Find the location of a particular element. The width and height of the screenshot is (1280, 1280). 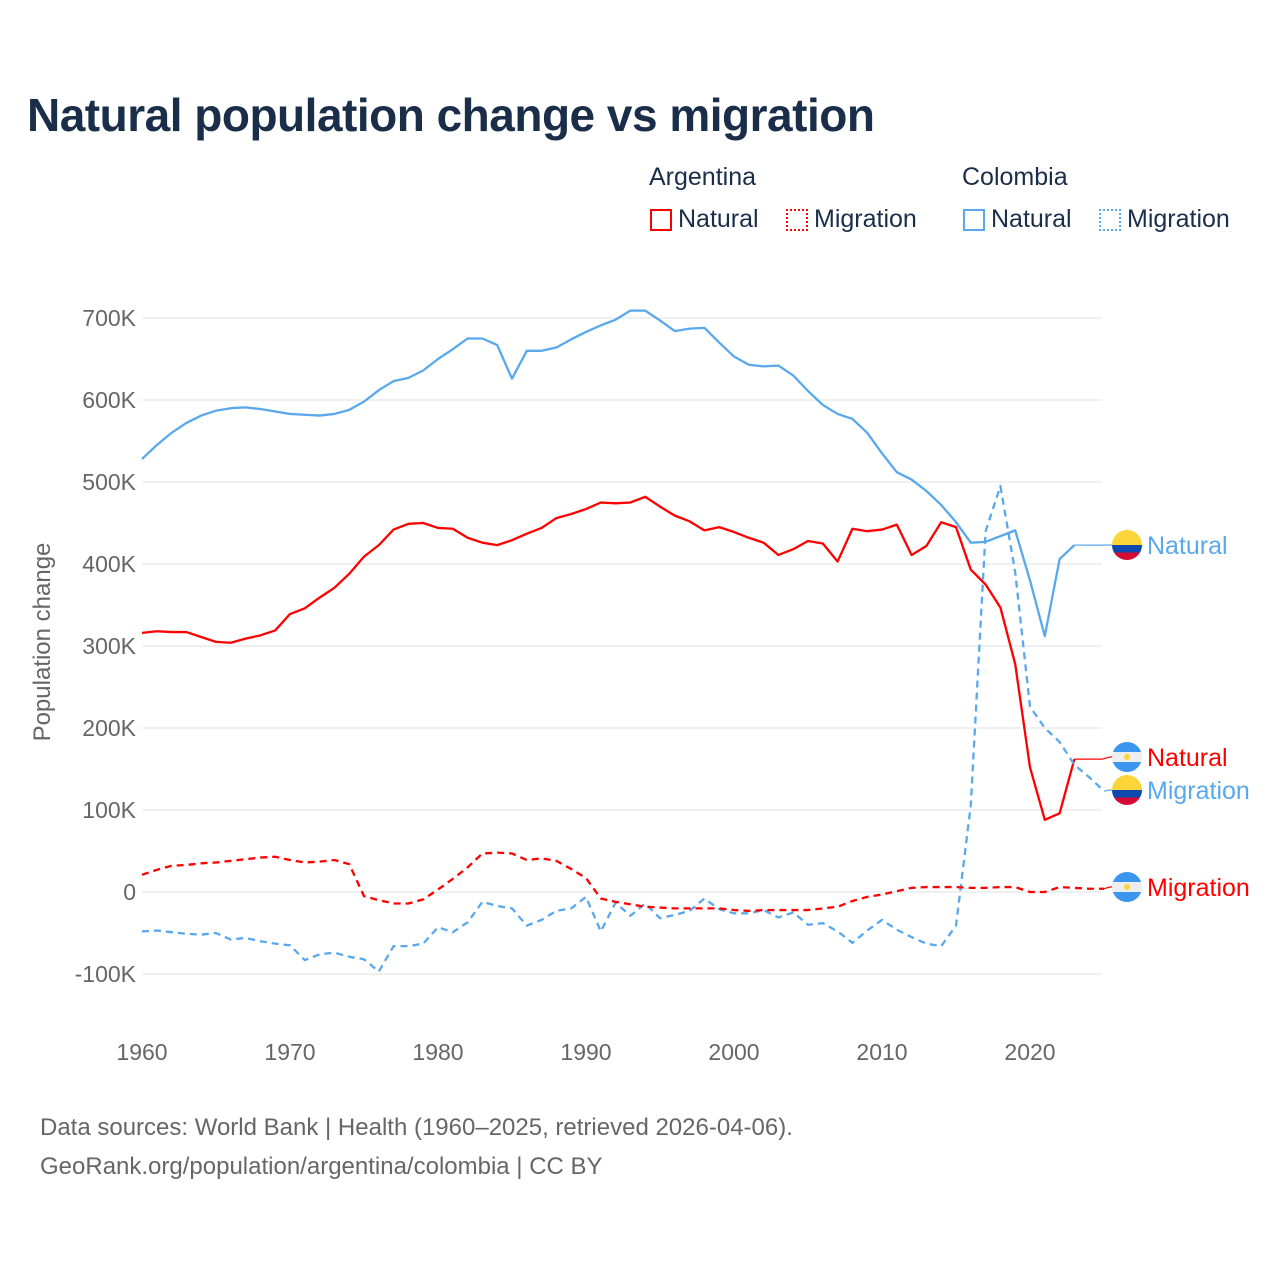

y-axis-label: Population change is located at coordinates (42, 642).